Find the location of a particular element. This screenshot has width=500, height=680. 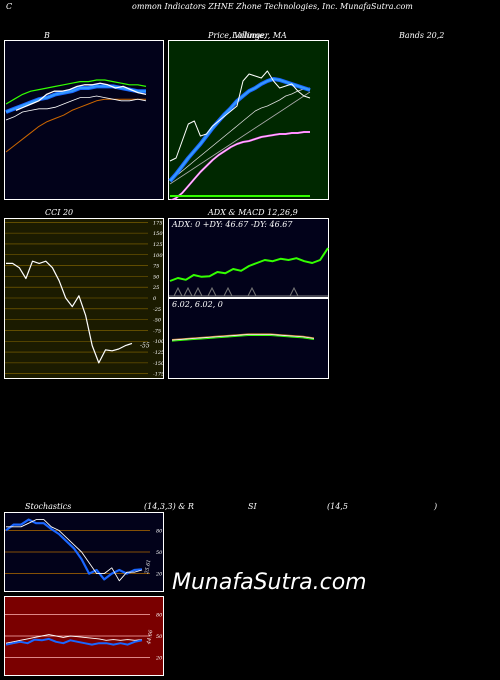

rsi-tick-label: 50 is located at coordinates (159, 637).